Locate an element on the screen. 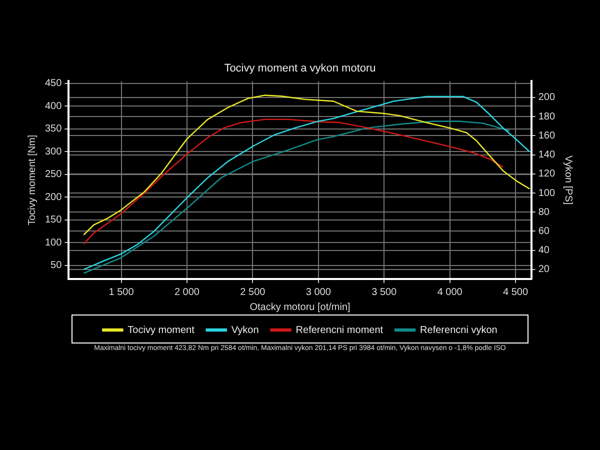  y-tick-label: 250 is located at coordinates (53, 174).